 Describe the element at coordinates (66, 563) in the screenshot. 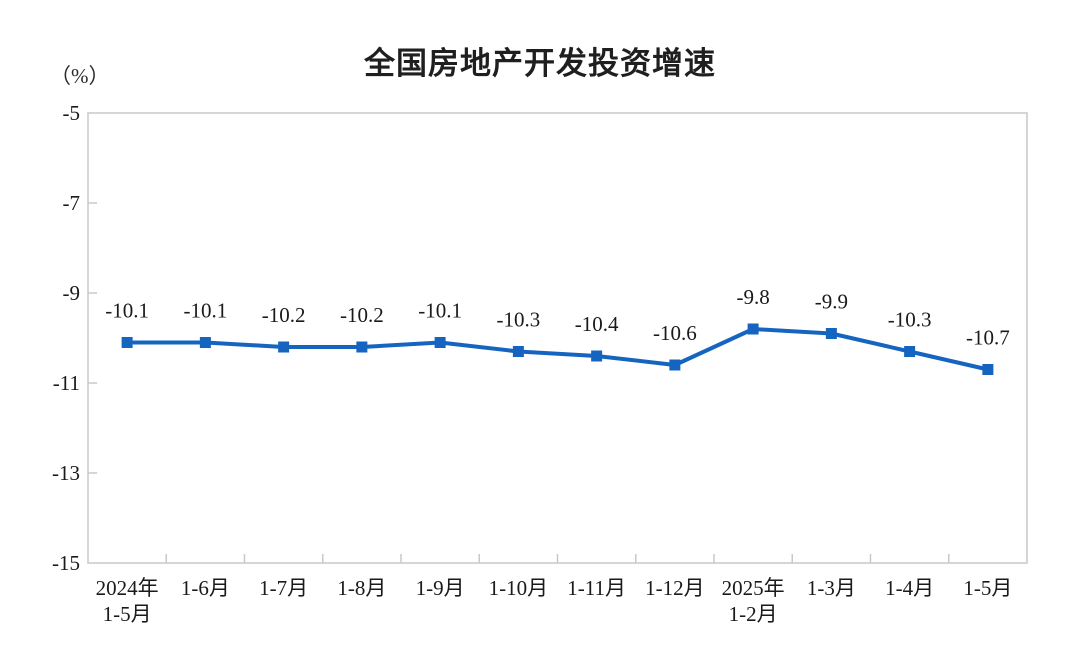

I see `y-axis-tick-label: -15` at that location.